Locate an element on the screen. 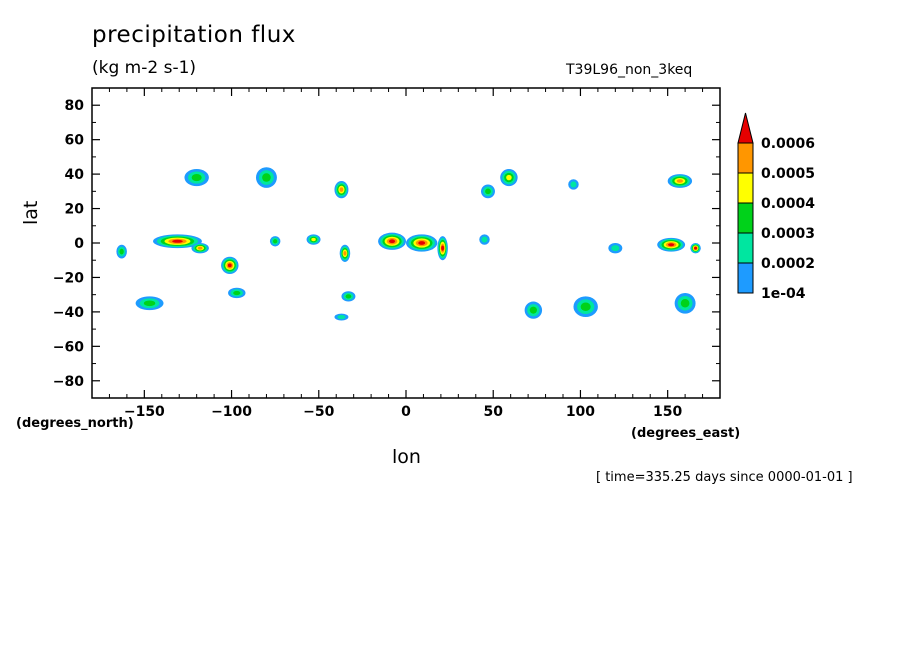 Image resolution: width=904 pixels, height=654 pixels. colorbar-label: 0.0006 is located at coordinates (788, 144).